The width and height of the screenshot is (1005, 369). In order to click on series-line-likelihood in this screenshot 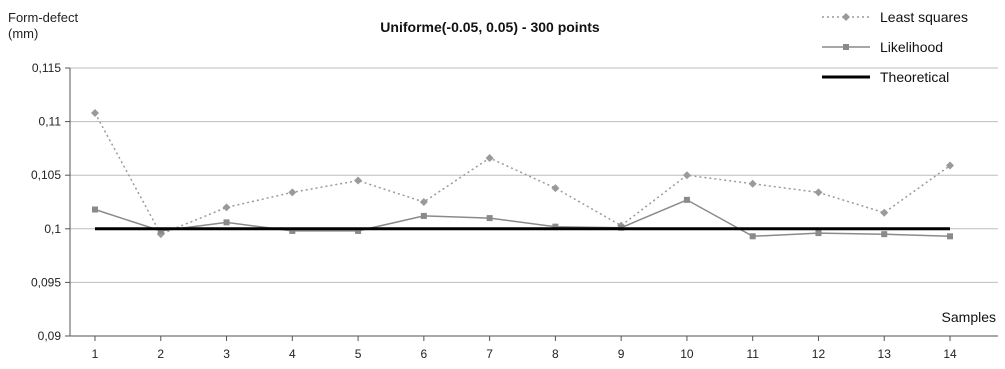, I will do `click(522, 218)`.